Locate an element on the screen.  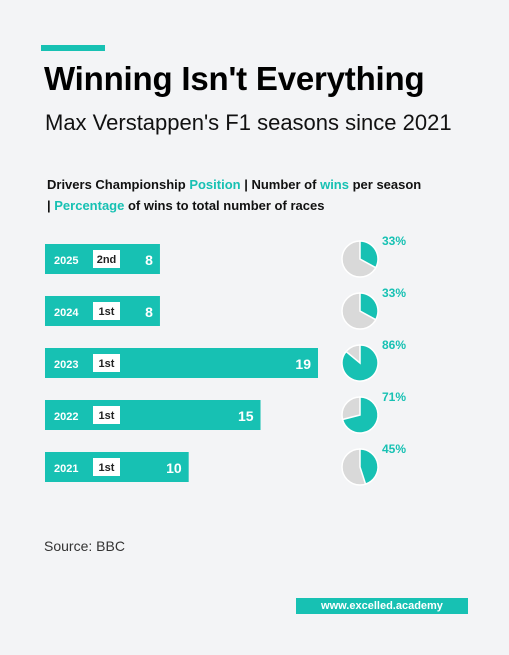
year-label: 2022 is located at coordinates (66, 417).